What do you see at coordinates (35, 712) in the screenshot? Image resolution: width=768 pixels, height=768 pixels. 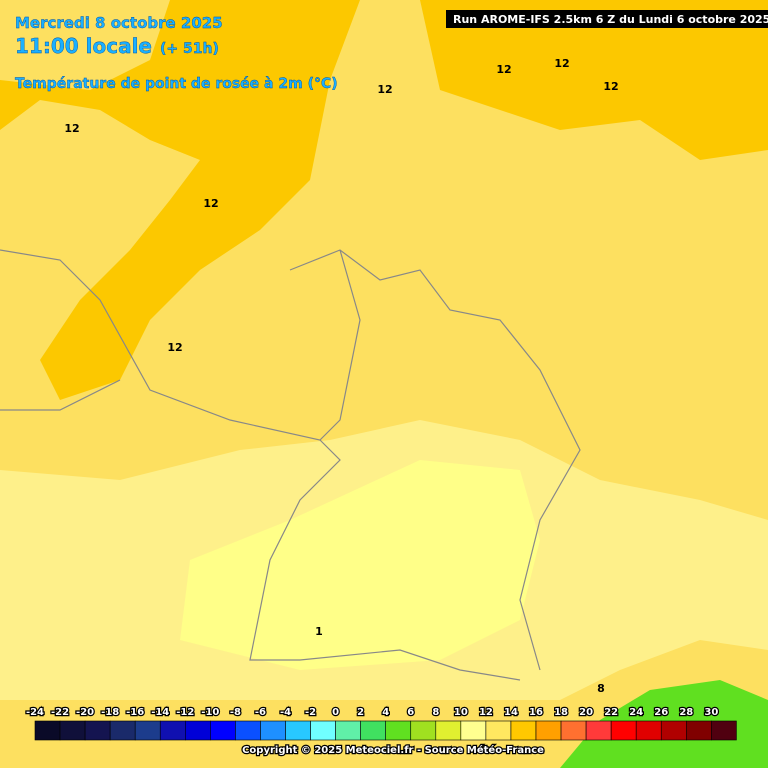 I see `legend-tick-label: -24` at bounding box center [35, 712].